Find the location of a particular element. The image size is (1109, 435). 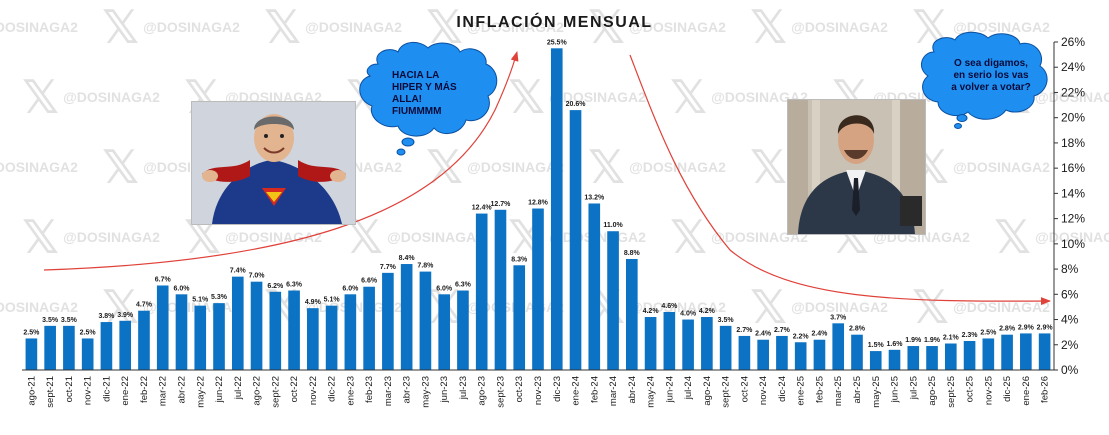

y-tick-label: 8% is located at coordinates (1070, 269).